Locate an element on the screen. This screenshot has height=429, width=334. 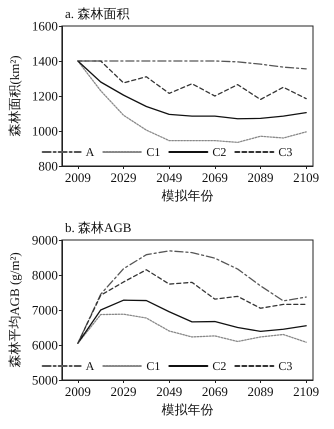
y-tick-label: 6000 is located at coordinates (45, 345).